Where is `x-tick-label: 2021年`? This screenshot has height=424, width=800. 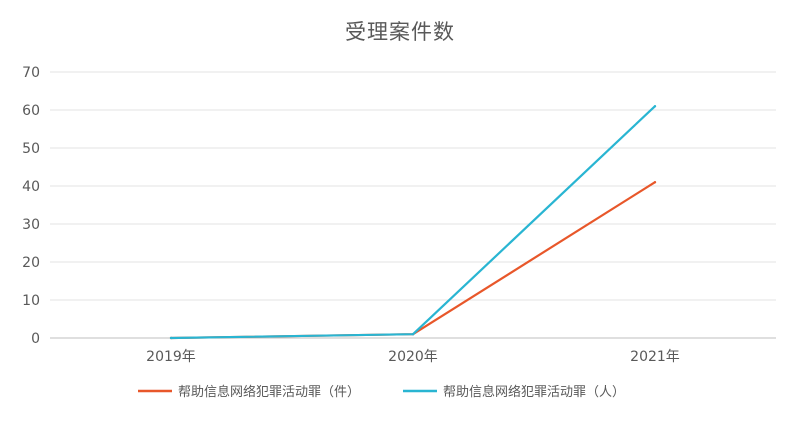
x-tick-label: 2021年 is located at coordinates (655, 357).